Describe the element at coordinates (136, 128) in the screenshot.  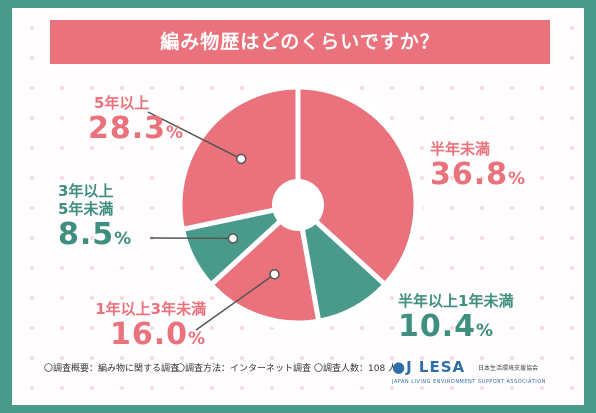
I see `slice-value: 28.3%` at that location.